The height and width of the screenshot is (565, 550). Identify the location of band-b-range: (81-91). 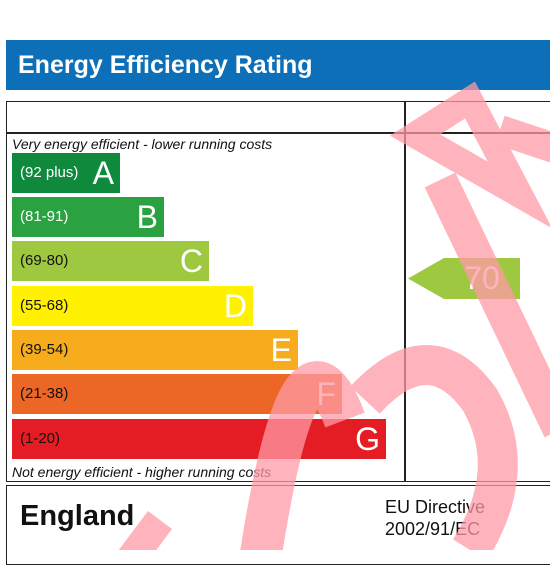
(44, 216).